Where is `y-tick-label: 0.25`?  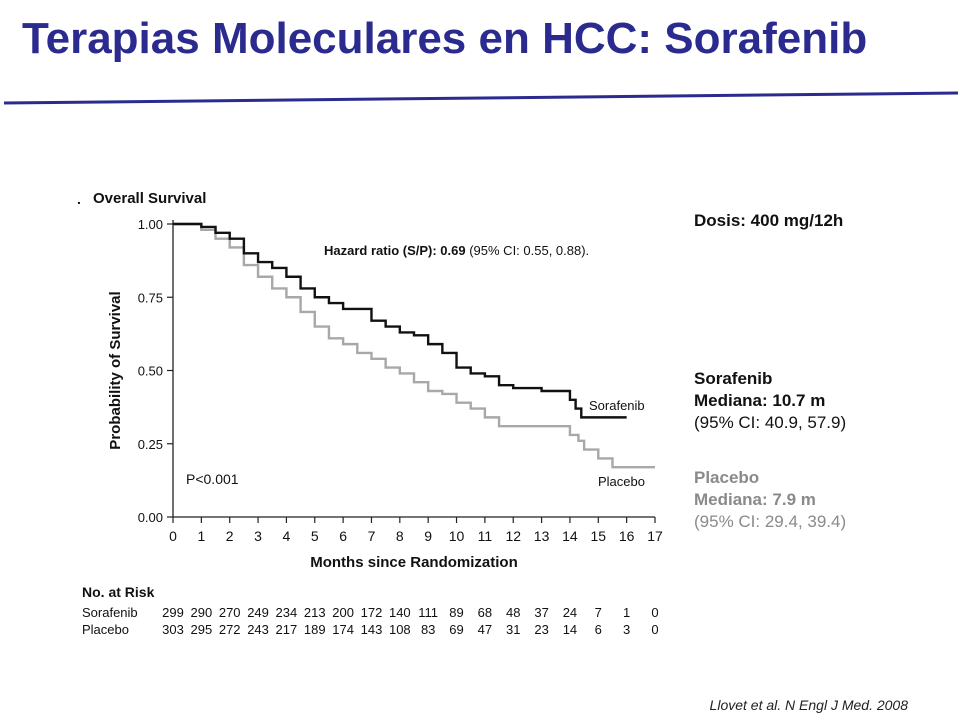
y-tick-label: 0.25 is located at coordinates (150, 444).